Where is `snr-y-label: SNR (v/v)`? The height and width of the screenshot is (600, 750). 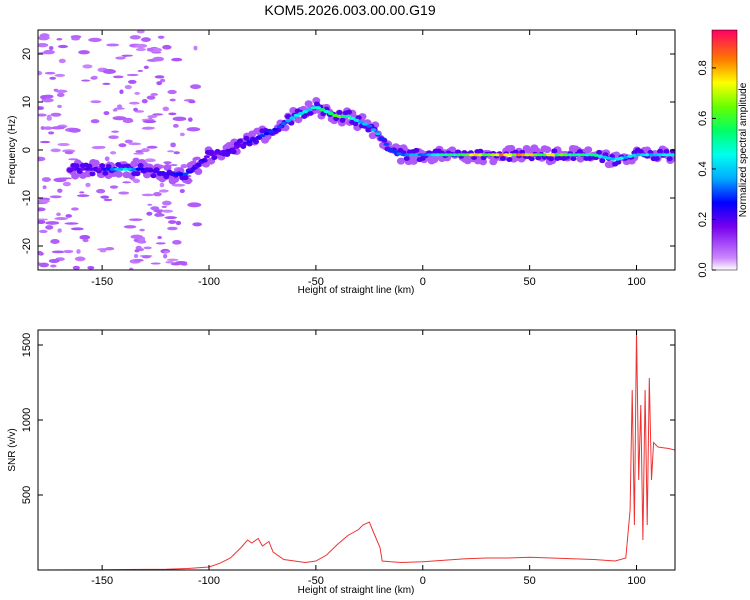
snr-y-label: SNR (v/v) is located at coordinates (12, 449).